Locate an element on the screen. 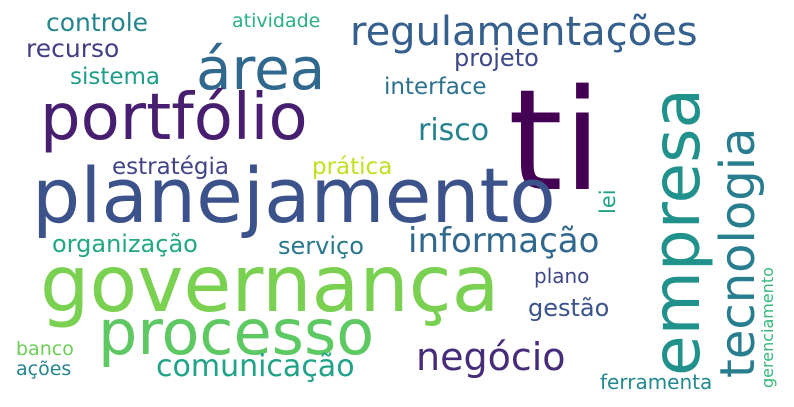 This screenshot has height=407, width=794. word-lei: lei is located at coordinates (608, 201).